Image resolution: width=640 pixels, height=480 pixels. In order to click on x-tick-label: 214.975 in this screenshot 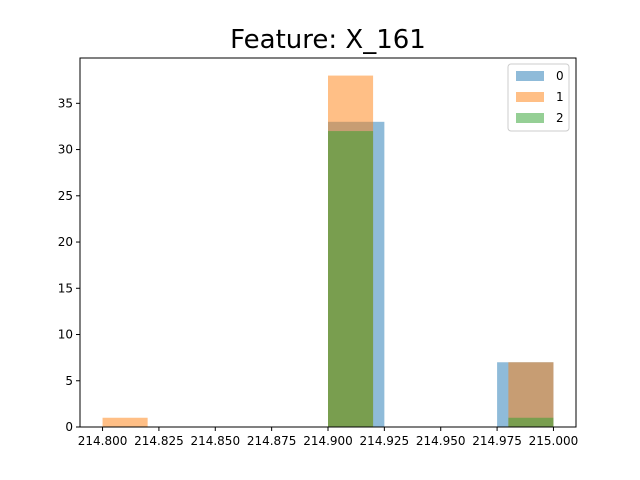, I will do `click(497, 441)`.